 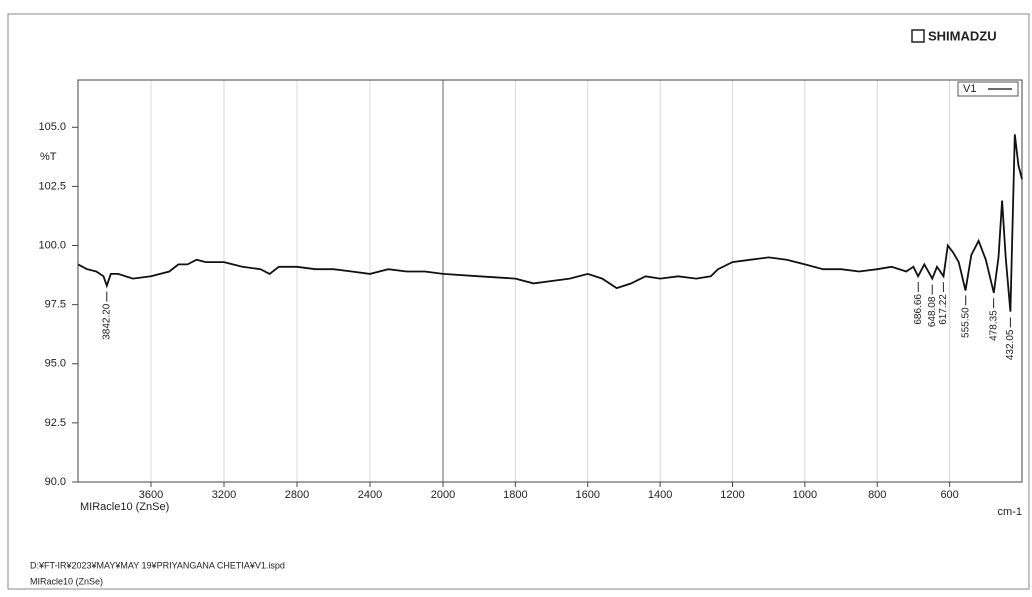 I want to click on x-tick-label: 1800, so click(x=515, y=495).